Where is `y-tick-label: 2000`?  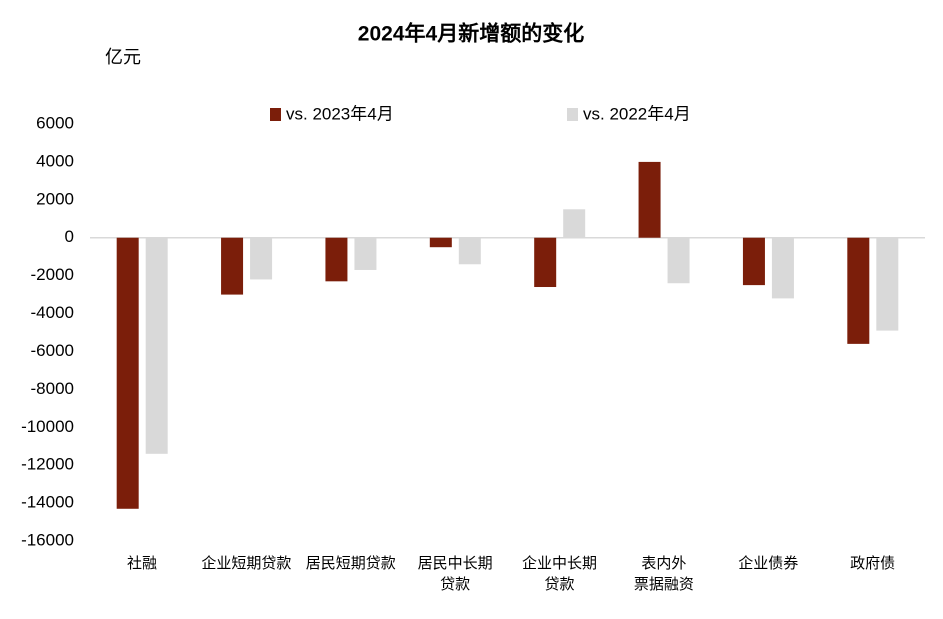 y-tick-label: 2000 is located at coordinates (55, 198).